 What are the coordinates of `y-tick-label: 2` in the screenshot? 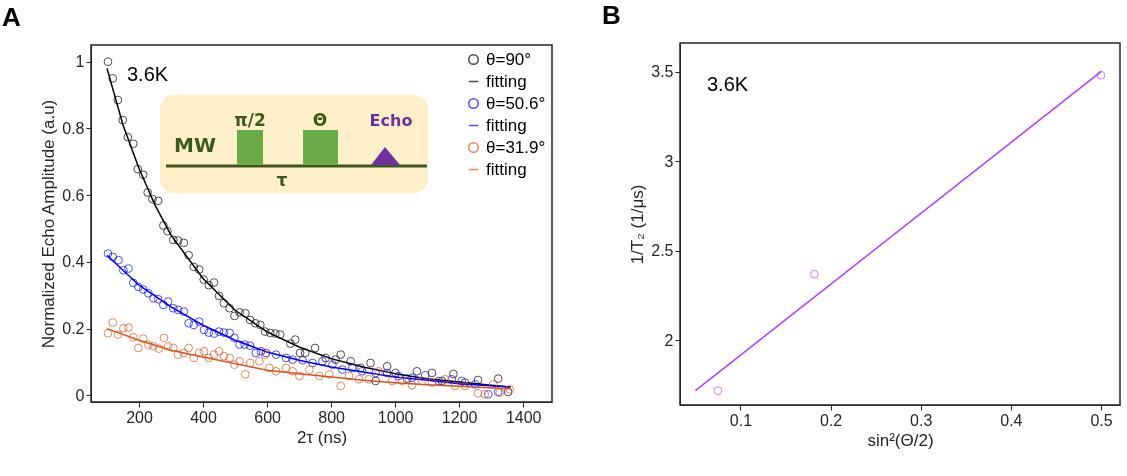 It's located at (669, 340).